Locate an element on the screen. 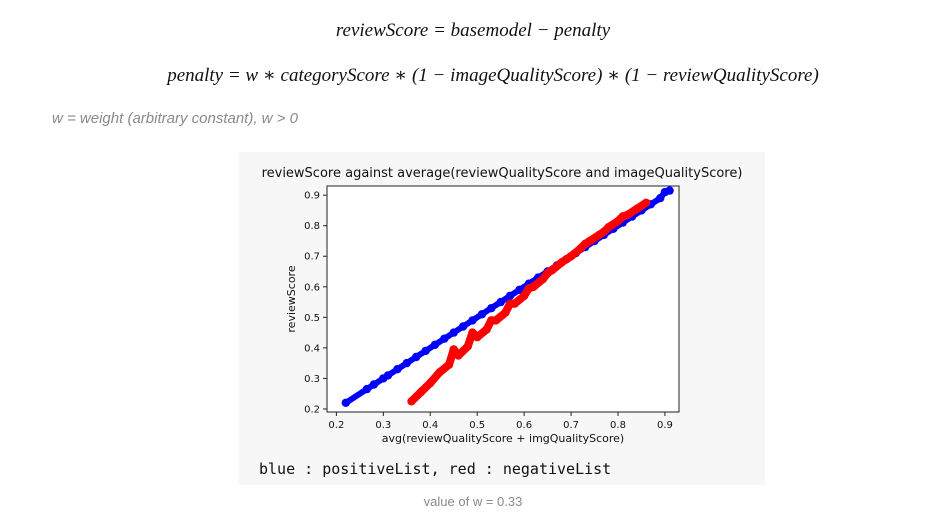  figure-caption: value of w = 0.33 is located at coordinates (473, 501).